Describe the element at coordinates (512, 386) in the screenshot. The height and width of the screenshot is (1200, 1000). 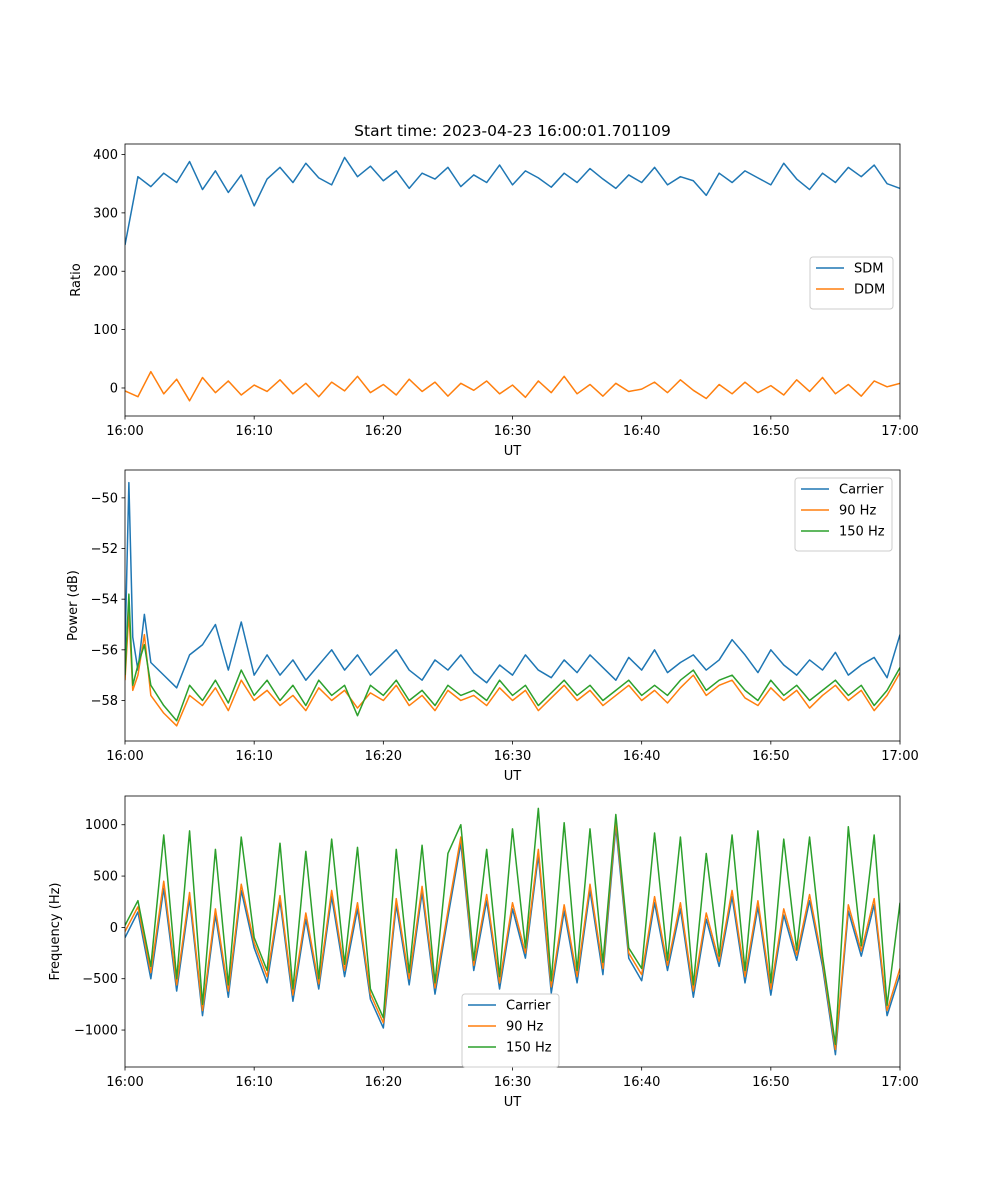
I see `series-line-ddm` at that location.